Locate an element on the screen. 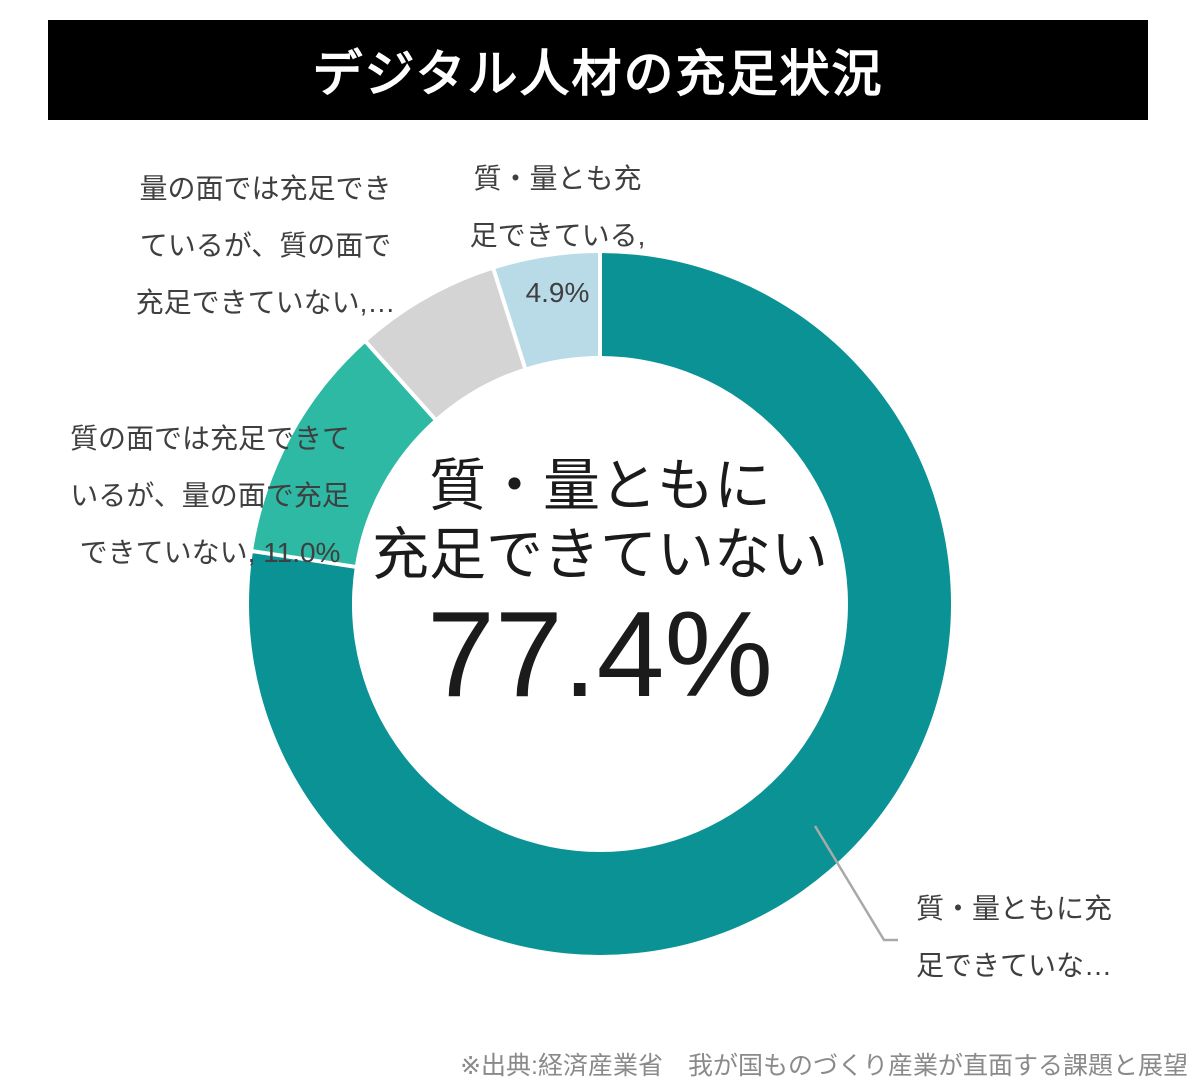 The image size is (1200, 1089). page-title: デジタル人材の充足状況 is located at coordinates (598, 74).